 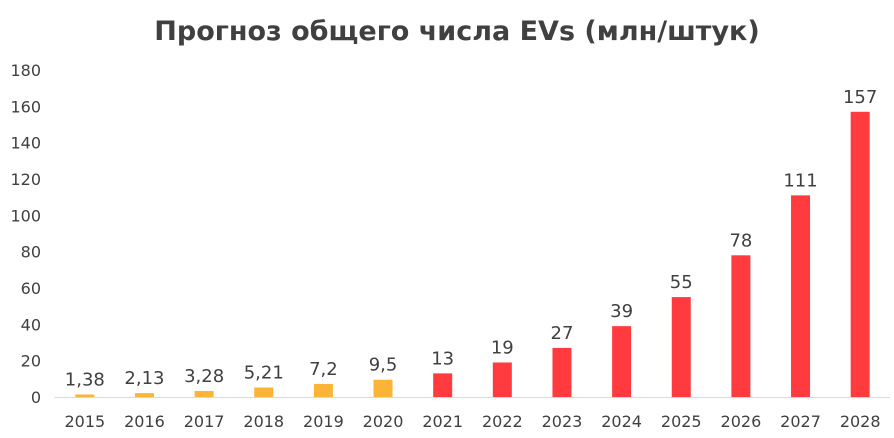 I want to click on bar-2024, so click(x=622, y=361).